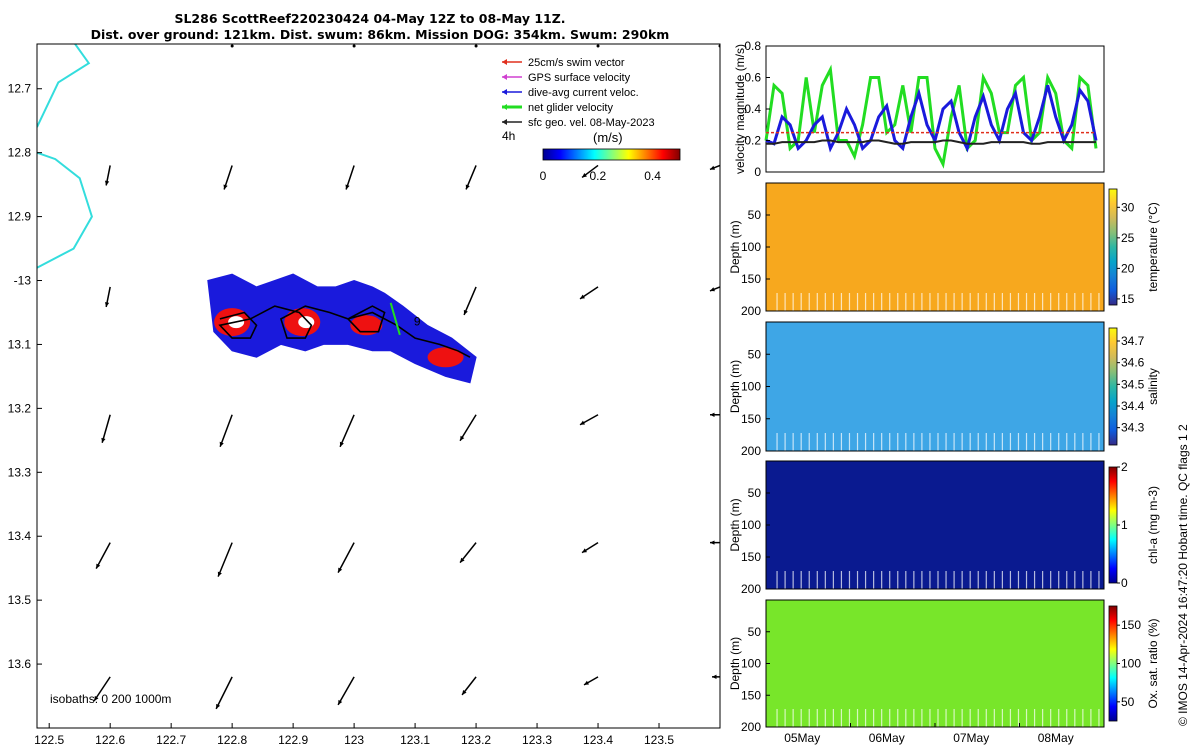 Image resolution: width=1200 pixels, height=750 pixels. What do you see at coordinates (919, 734) in the screenshot?
I see `time-axis: 05May 06May 07May 08May` at bounding box center [919, 734].